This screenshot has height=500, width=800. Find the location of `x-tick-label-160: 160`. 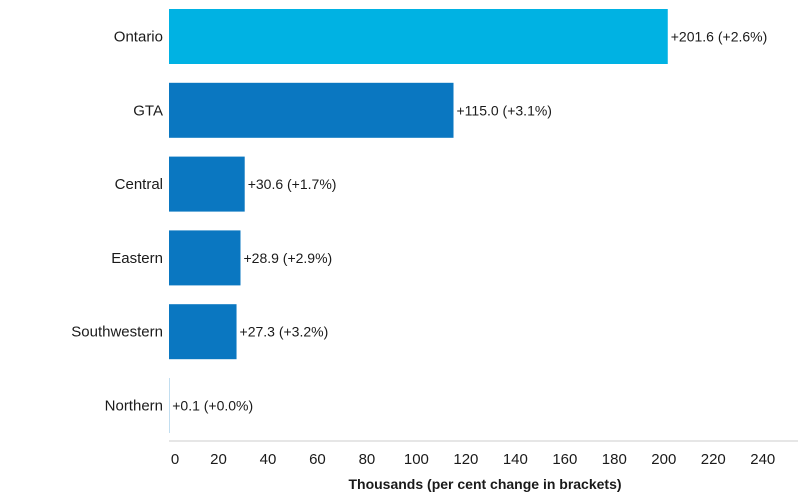

x-tick-label-160: 160 is located at coordinates (564, 459).